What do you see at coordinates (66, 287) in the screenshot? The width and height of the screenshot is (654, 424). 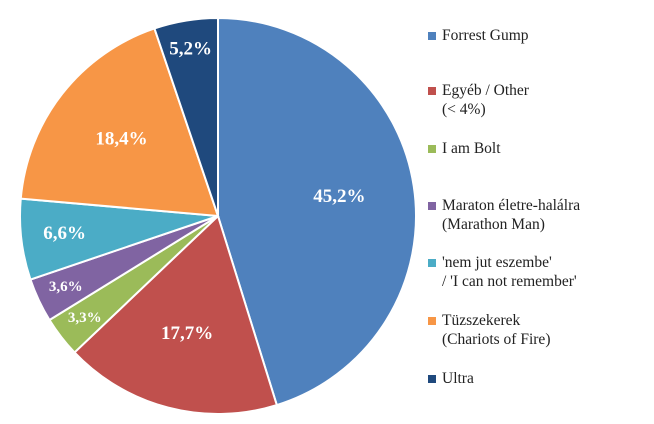 I see `data-label: 3,6%` at bounding box center [66, 287].